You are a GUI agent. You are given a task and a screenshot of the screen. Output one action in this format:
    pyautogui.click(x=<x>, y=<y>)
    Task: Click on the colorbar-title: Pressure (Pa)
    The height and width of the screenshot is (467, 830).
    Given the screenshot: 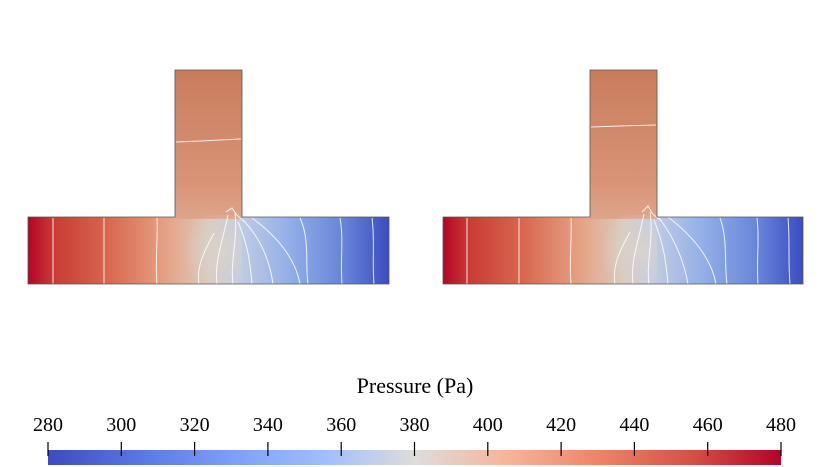 What is the action you would take?
    pyautogui.click(x=415, y=385)
    